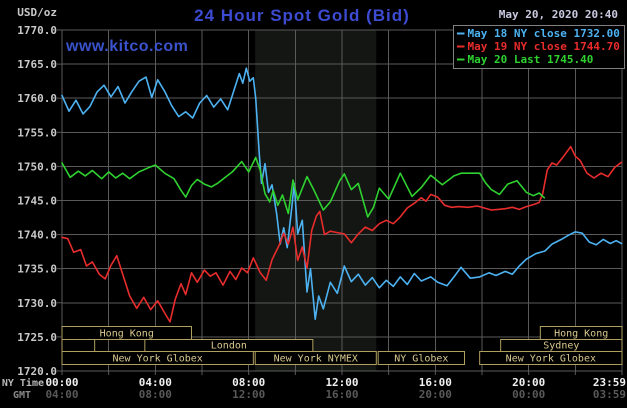 Image resolution: width=627 pixels, height=408 pixels. I want to click on session-label: Sydney, so click(561, 346).